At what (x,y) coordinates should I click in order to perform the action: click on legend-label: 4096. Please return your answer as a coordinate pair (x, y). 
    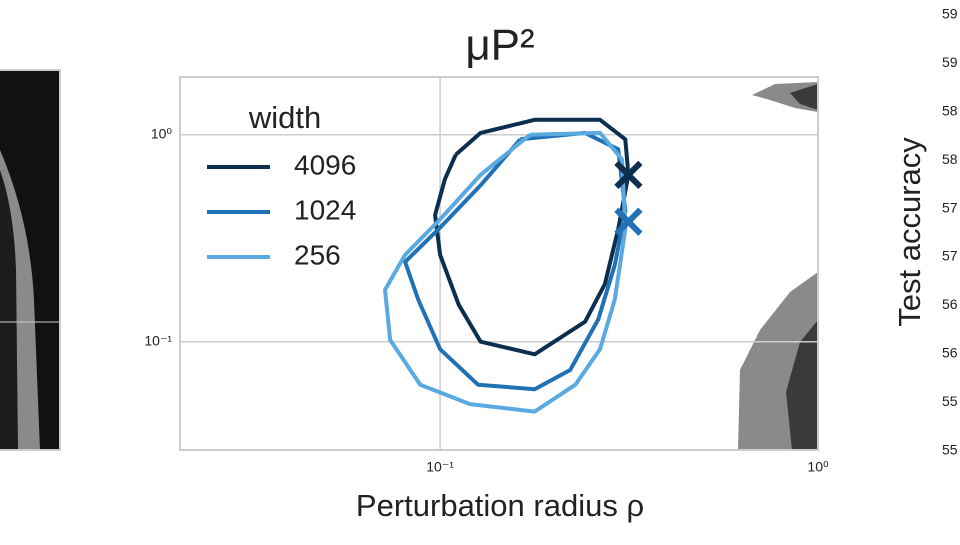
    Looking at the image, I should click on (325, 164).